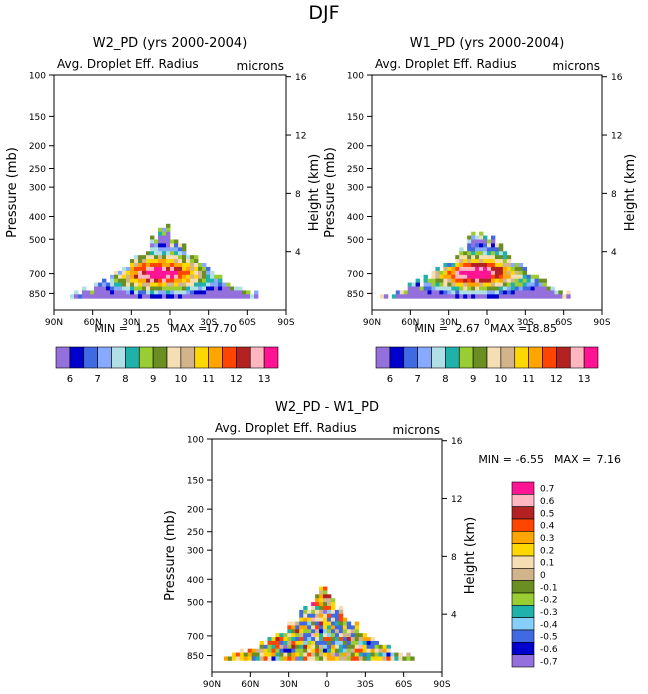 The width and height of the screenshot is (648, 694). What do you see at coordinates (181, 379) in the screenshot?
I see `colorbar-label: 10` at bounding box center [181, 379].